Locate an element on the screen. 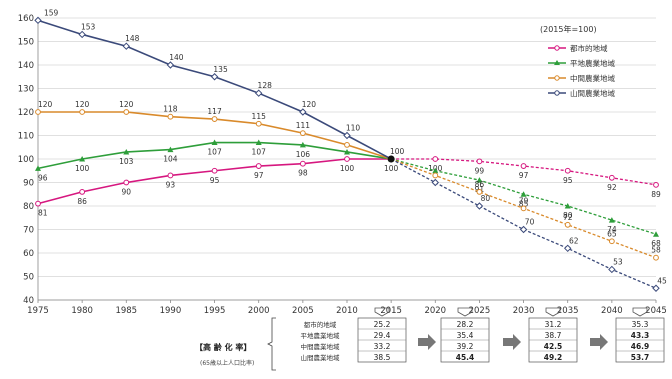 The height and width of the screenshot is (379, 672). table-row-label: 平地農業地域 is located at coordinates (321, 335).